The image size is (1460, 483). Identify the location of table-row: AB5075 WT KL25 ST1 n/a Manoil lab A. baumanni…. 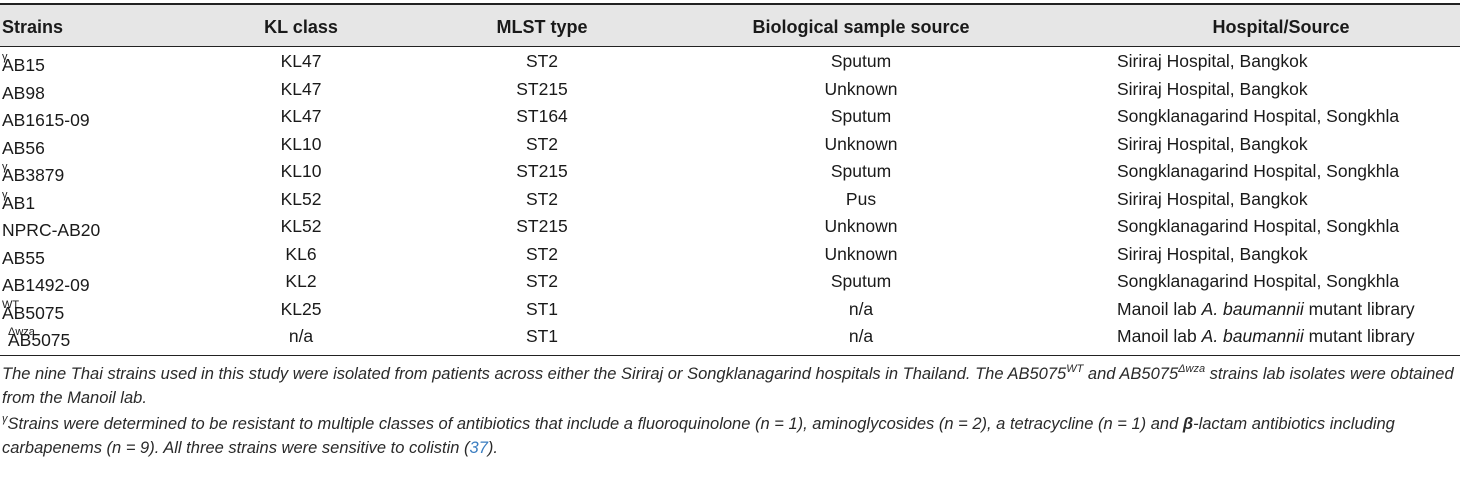
(730, 309).